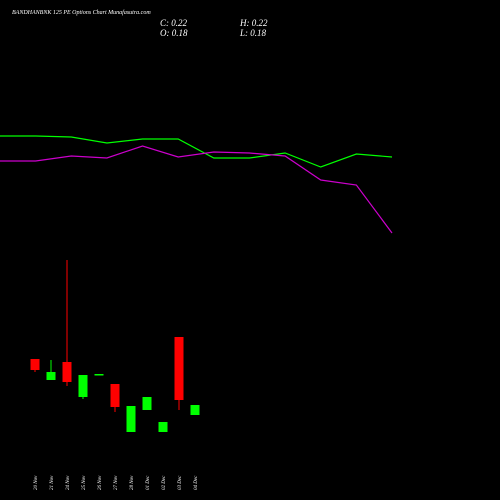 This screenshot has height=500, width=500. I want to click on x-tick-label: 27 Nov, so click(116, 482).